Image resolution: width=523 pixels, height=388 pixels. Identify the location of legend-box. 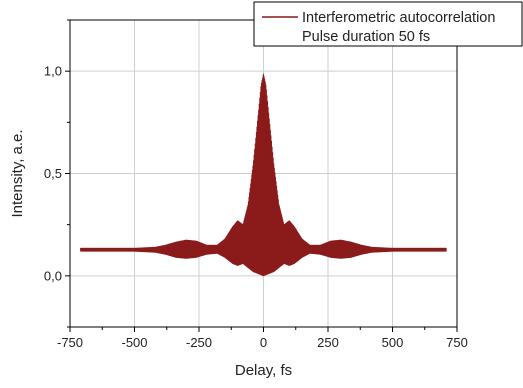
(388, 24).